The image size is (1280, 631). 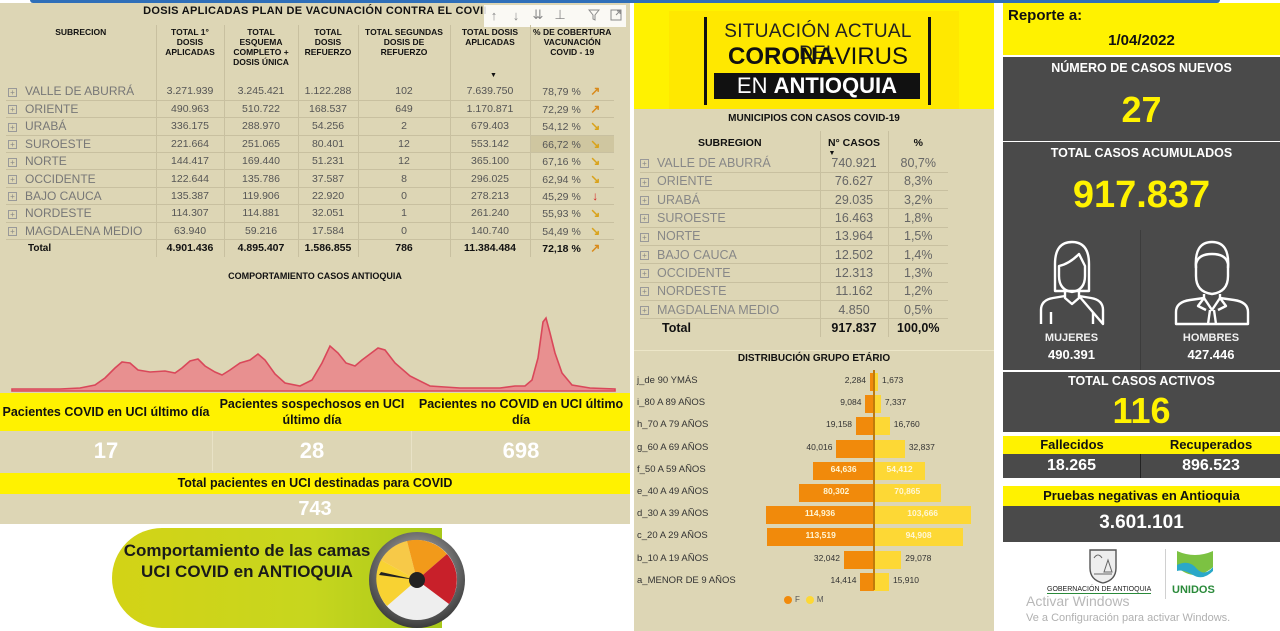 I want to click on filter-icon, so click(x=594, y=15).